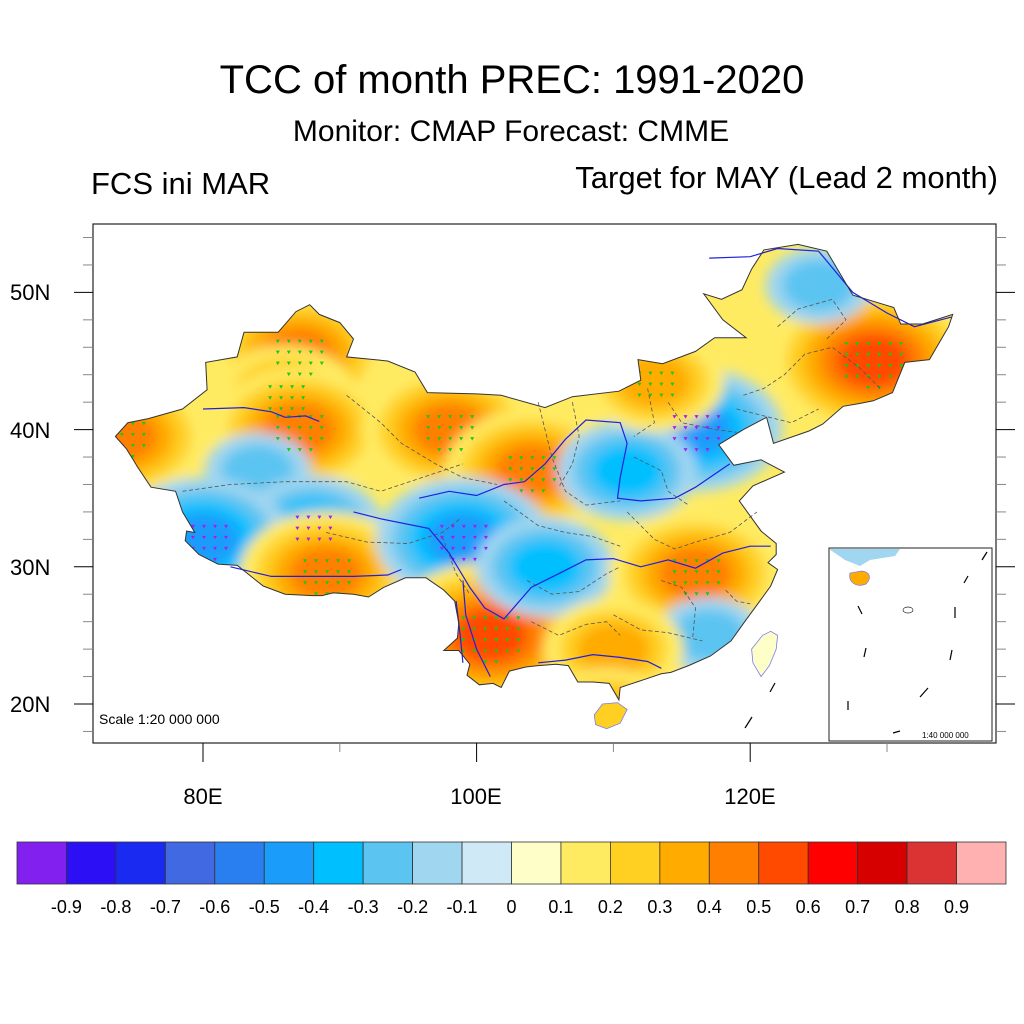  What do you see at coordinates (116, 907) in the screenshot?
I see `colorbar-tick-label: -0.8` at bounding box center [116, 907].